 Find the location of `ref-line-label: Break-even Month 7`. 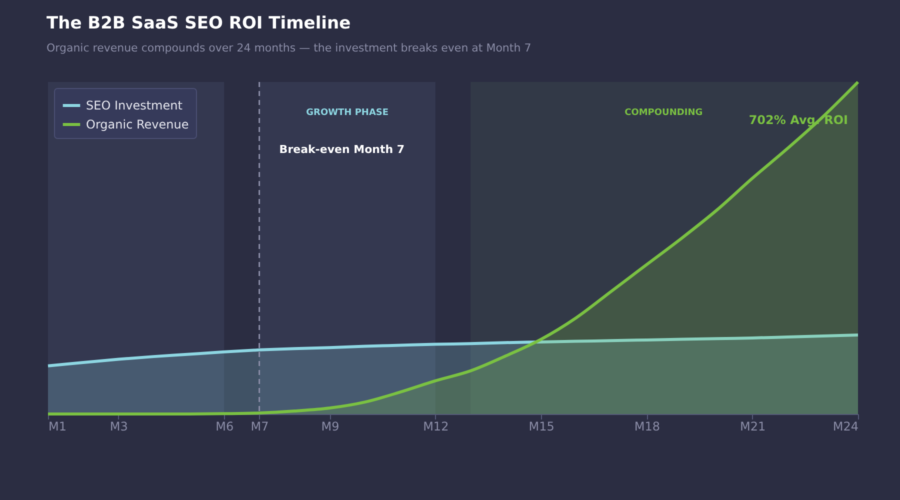

ref-line-label: Break-even Month 7 is located at coordinates (342, 149).